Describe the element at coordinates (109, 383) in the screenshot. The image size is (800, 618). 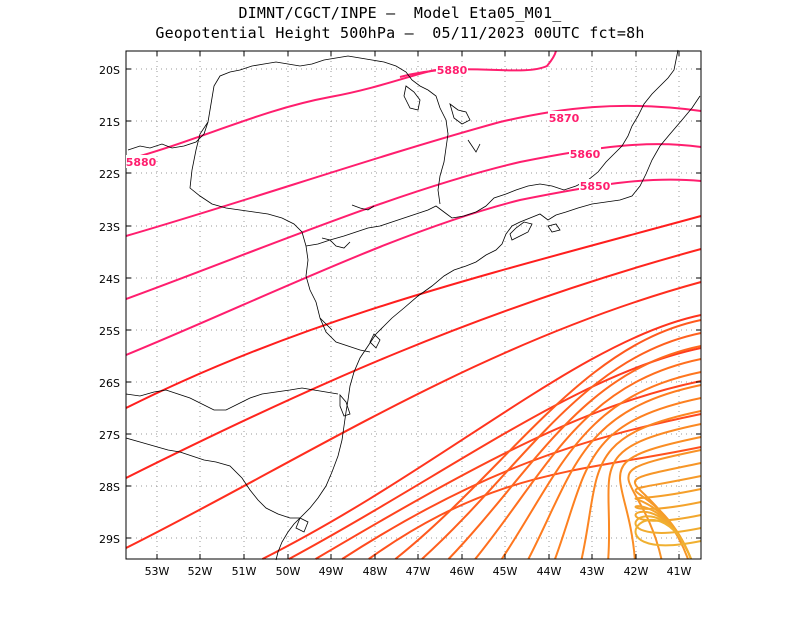
I see `lat-label-26s: 26S` at that location.